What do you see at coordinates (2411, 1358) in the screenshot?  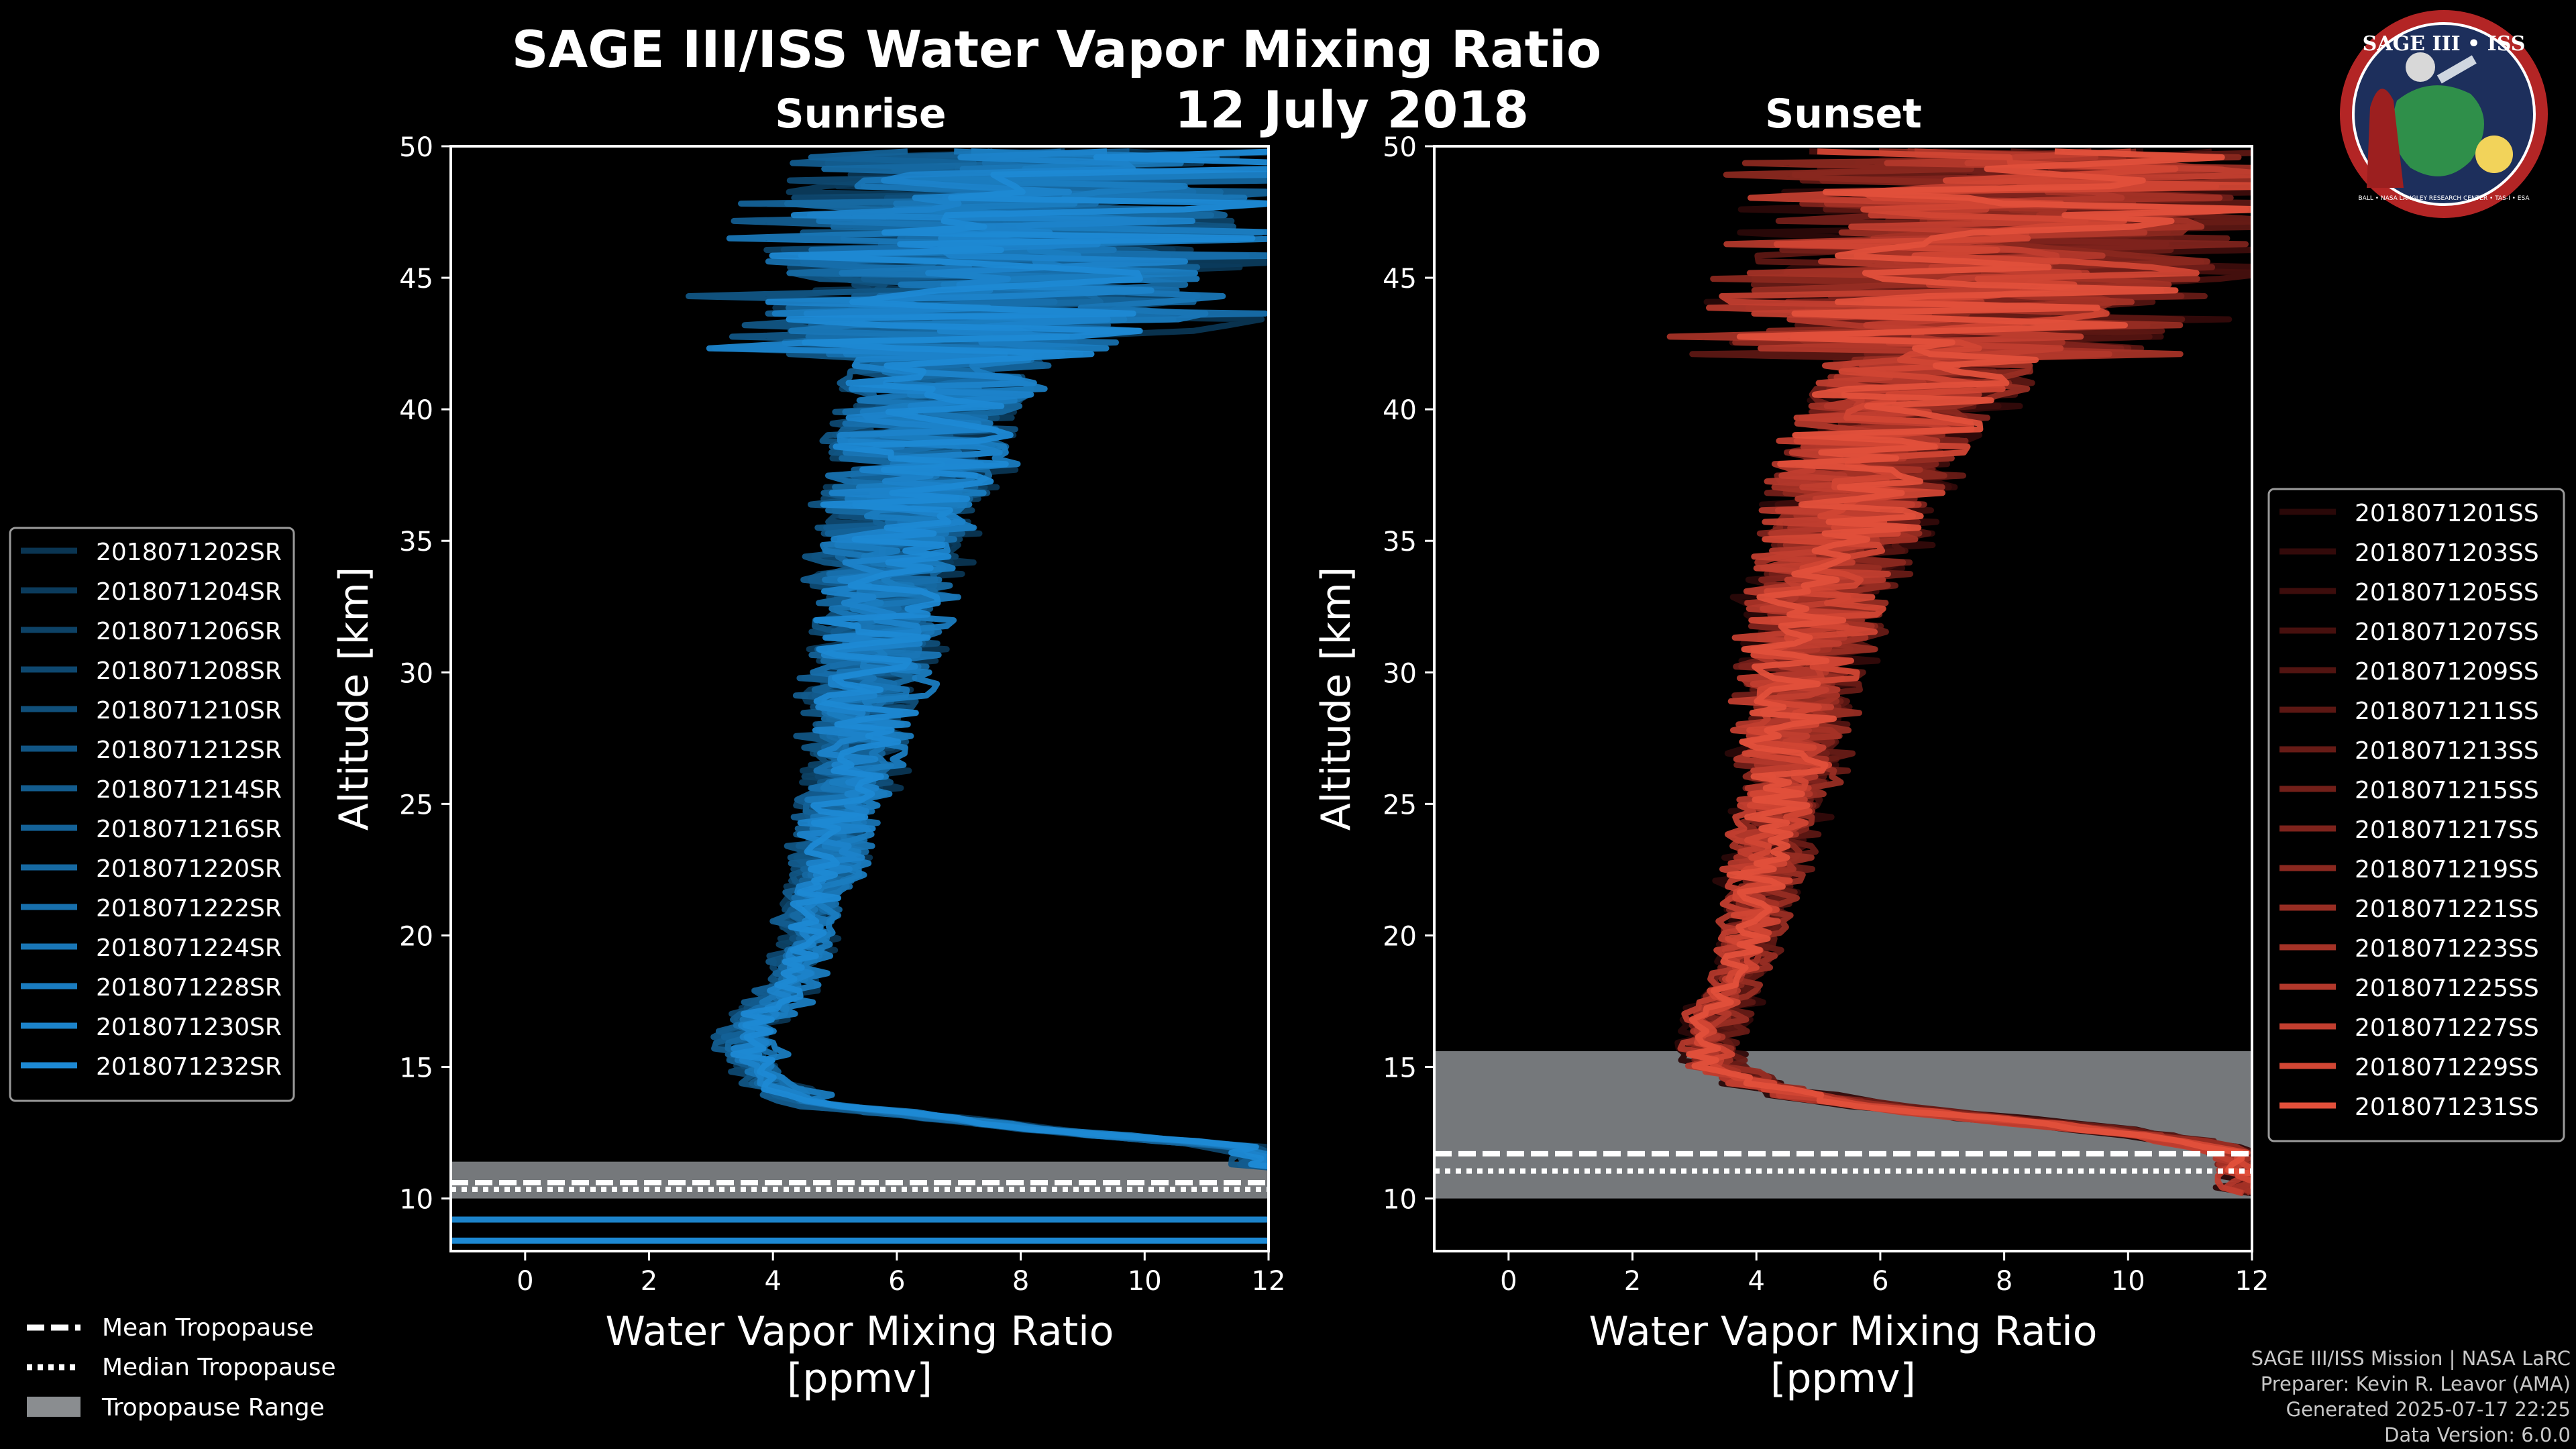 I see `credits-line-1: SAGE III/ISS Mission | NASA LaRC` at bounding box center [2411, 1358].